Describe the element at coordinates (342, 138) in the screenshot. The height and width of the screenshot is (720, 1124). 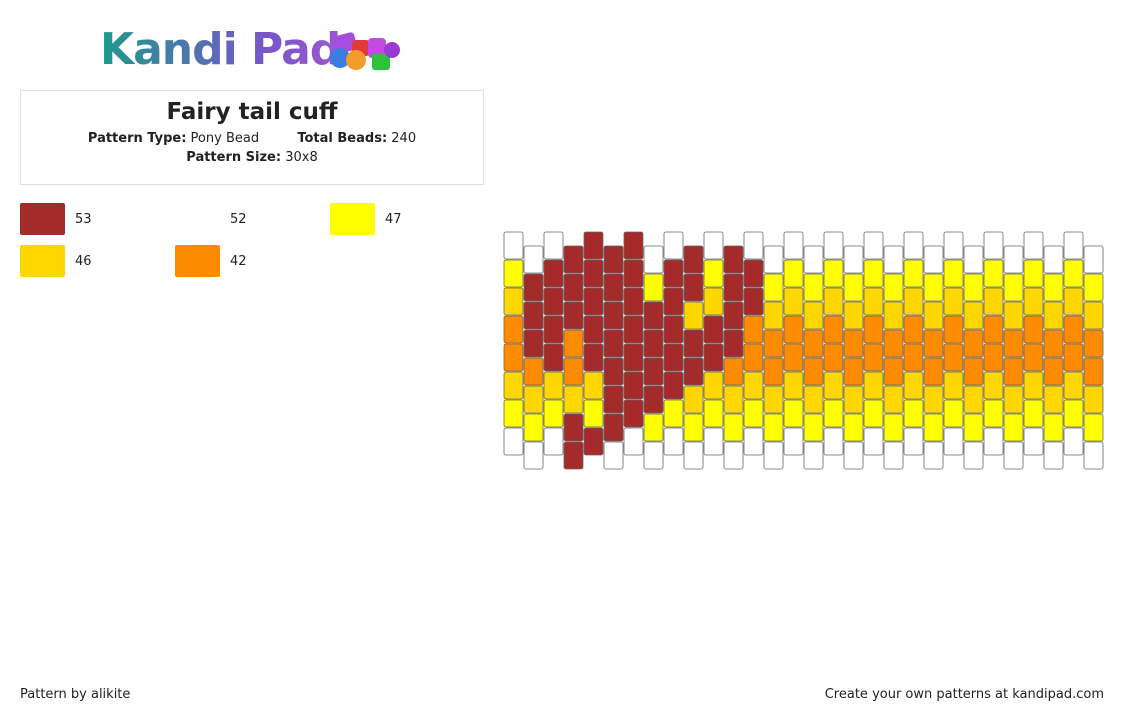
I see `label: Total Beads:` at that location.